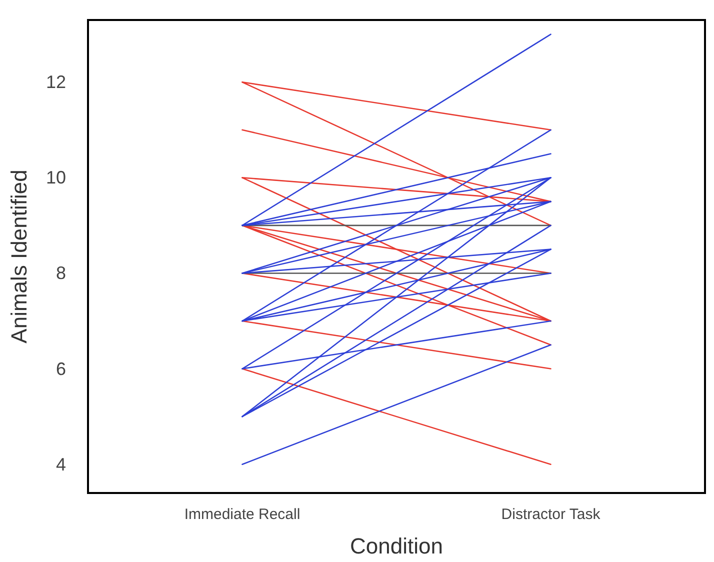 This screenshot has height=562, width=714. I want to click on y-tick-label: 6, so click(61, 368).